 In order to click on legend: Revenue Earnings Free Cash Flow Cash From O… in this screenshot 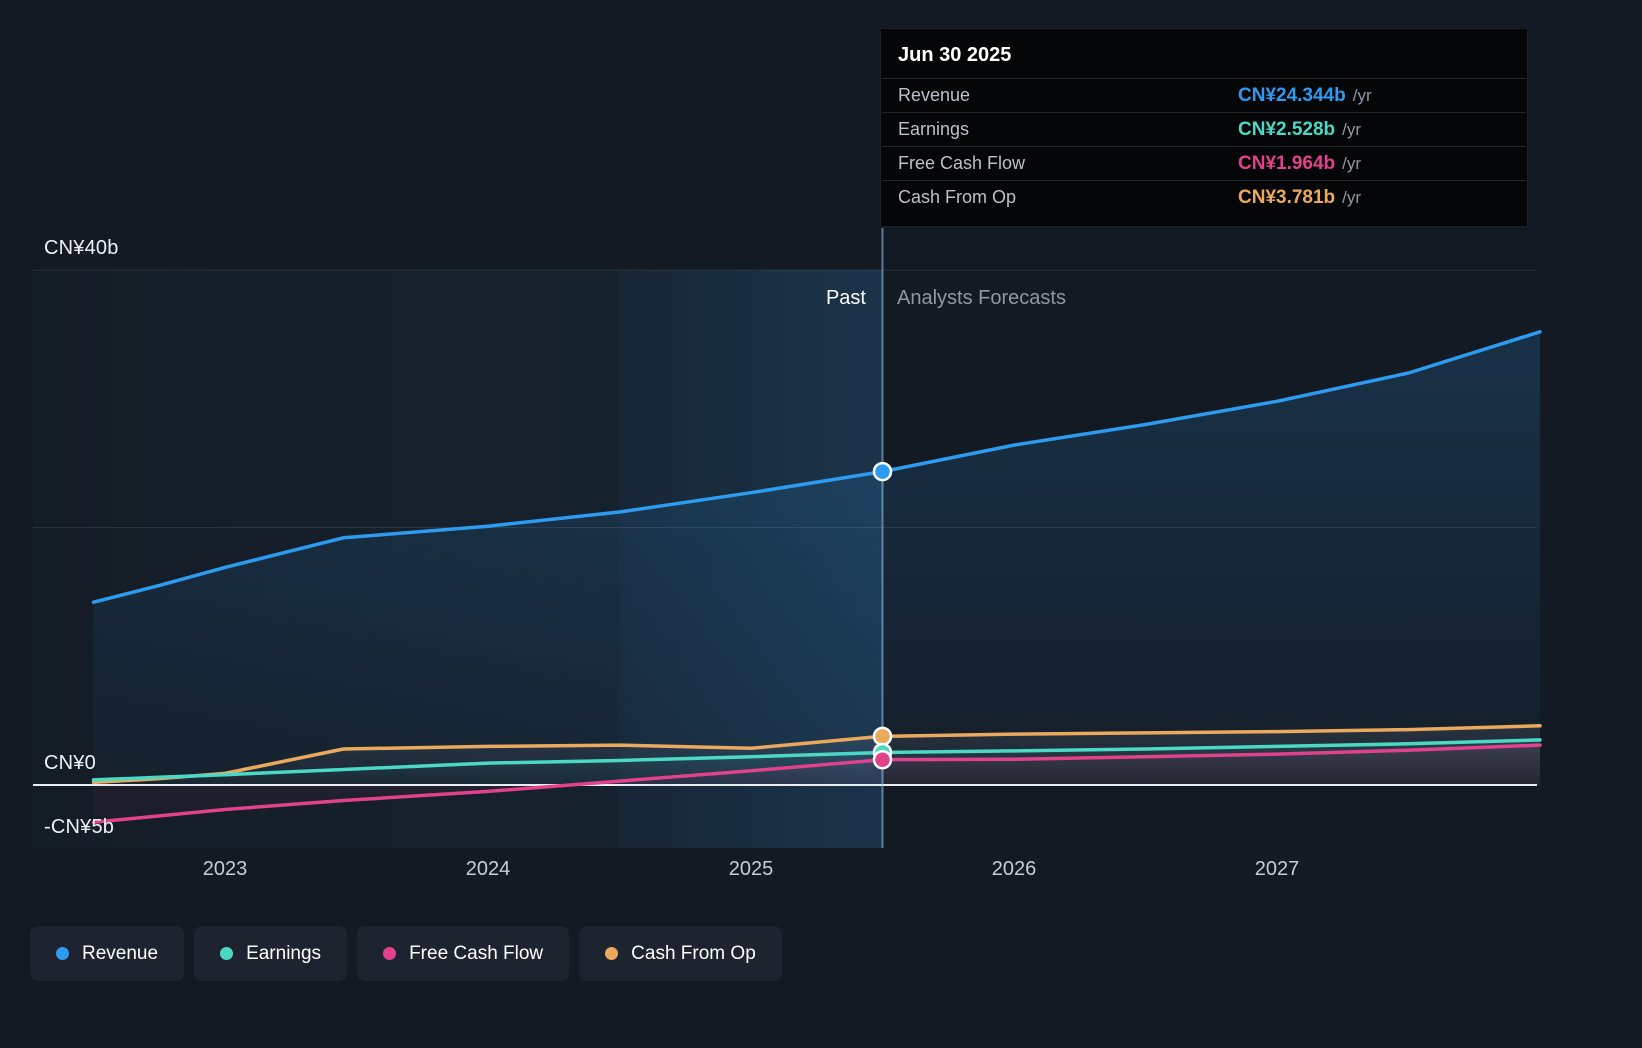, I will do `click(406, 953)`.